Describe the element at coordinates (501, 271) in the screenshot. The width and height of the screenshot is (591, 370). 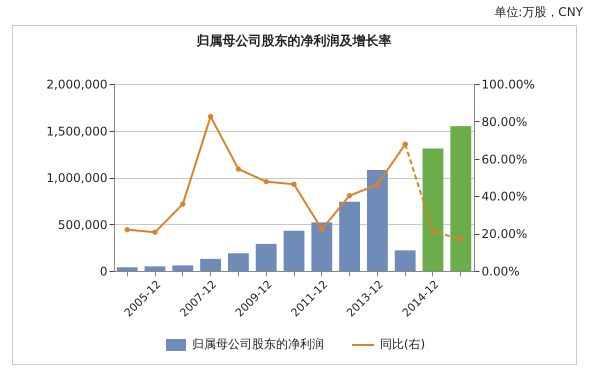
I see `y2-tick-label: 0.00%` at that location.